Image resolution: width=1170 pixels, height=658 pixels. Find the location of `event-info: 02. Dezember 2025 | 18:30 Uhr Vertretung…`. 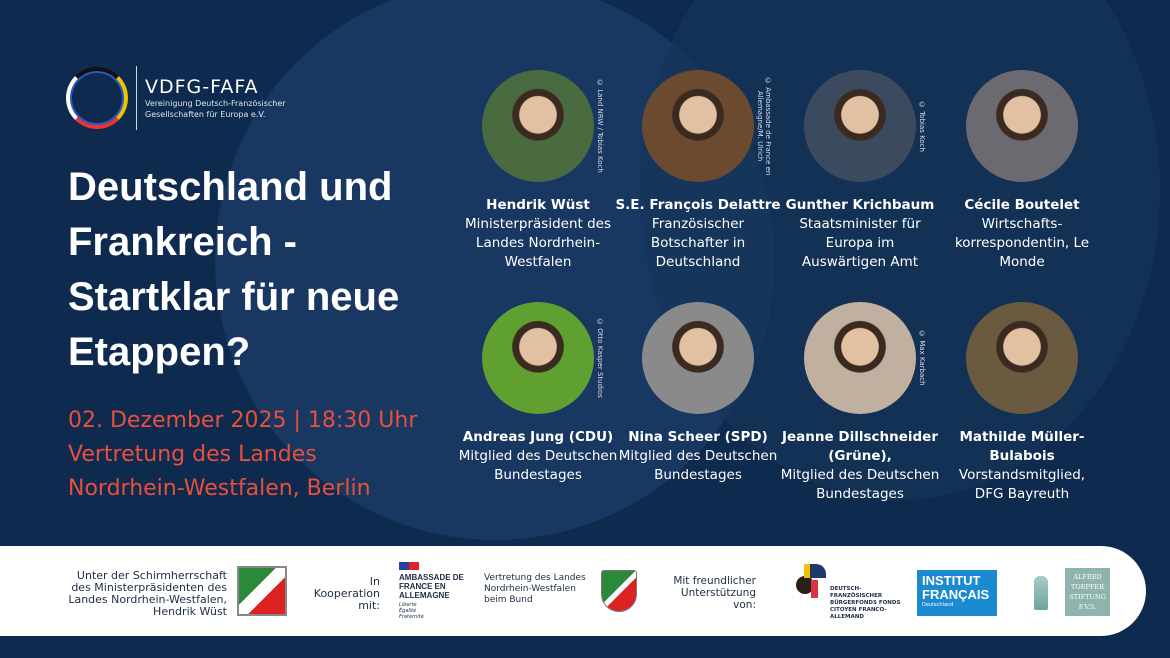

event-info: 02. Dezember 2025 | 18:30 Uhr Vertretung… is located at coordinates (242, 455).